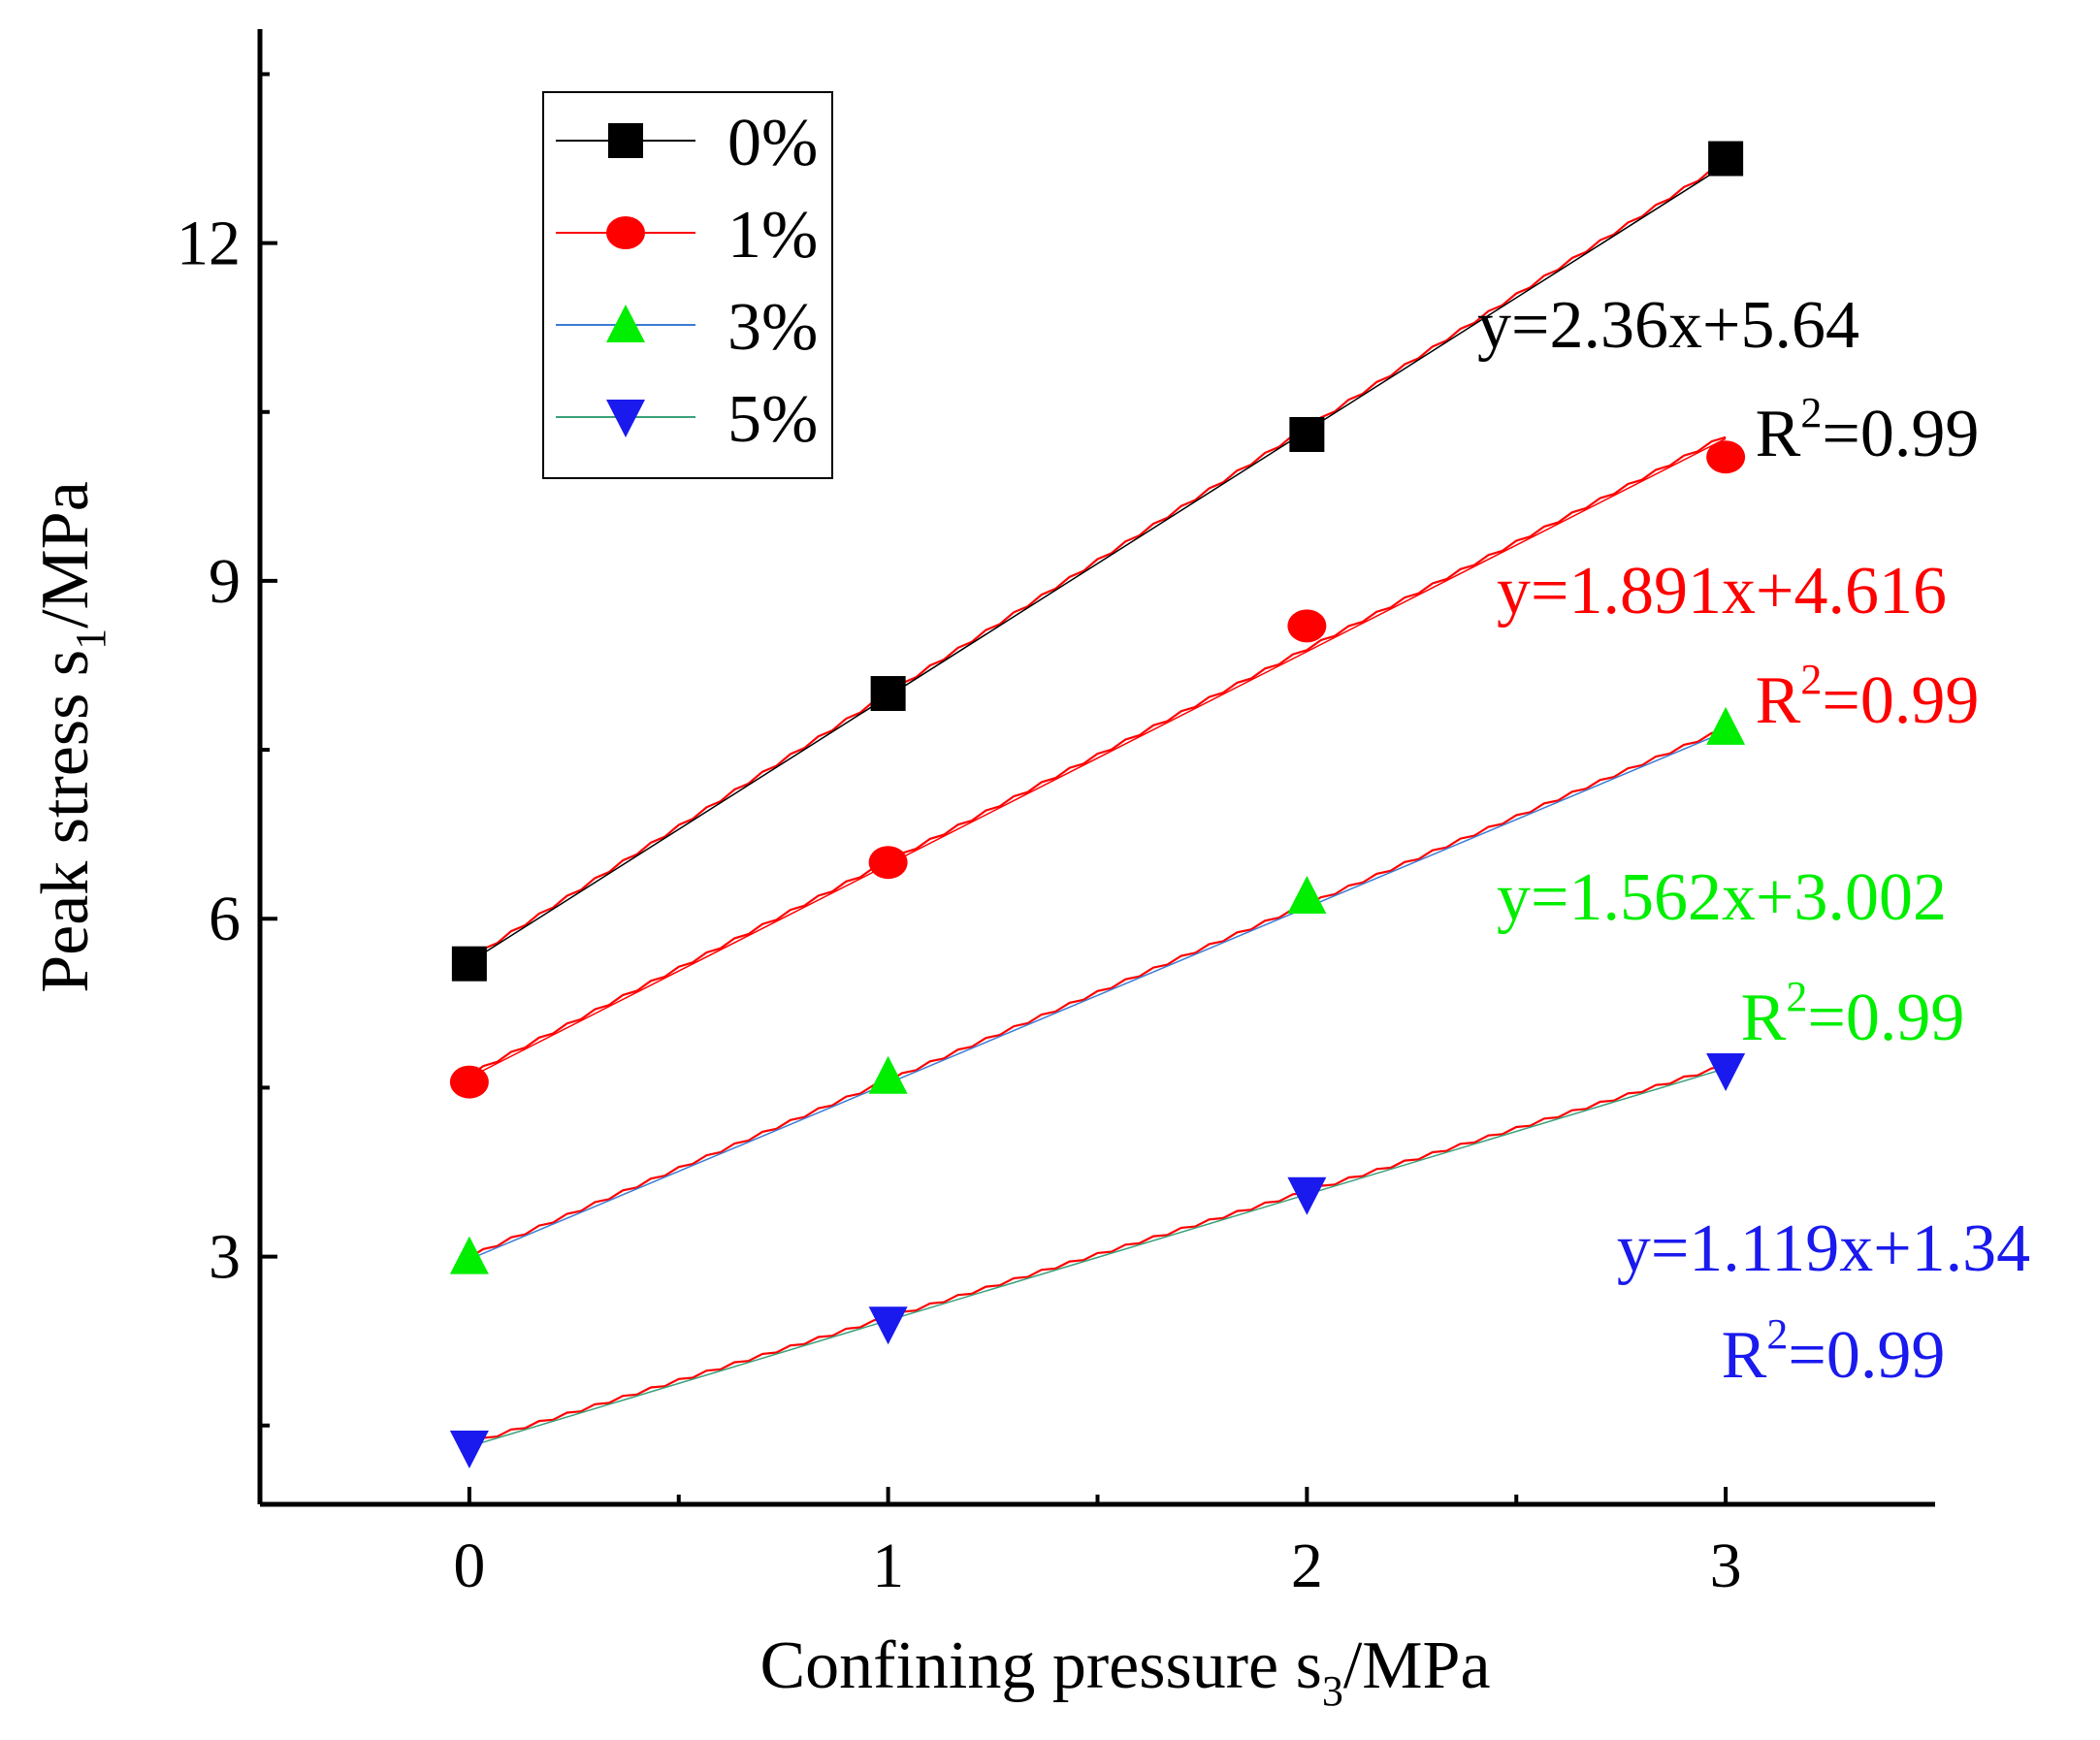 This screenshot has height=1740, width=2100. Describe the element at coordinates (1726, 1566) in the screenshot. I see `x-tick-label: 3` at that location.